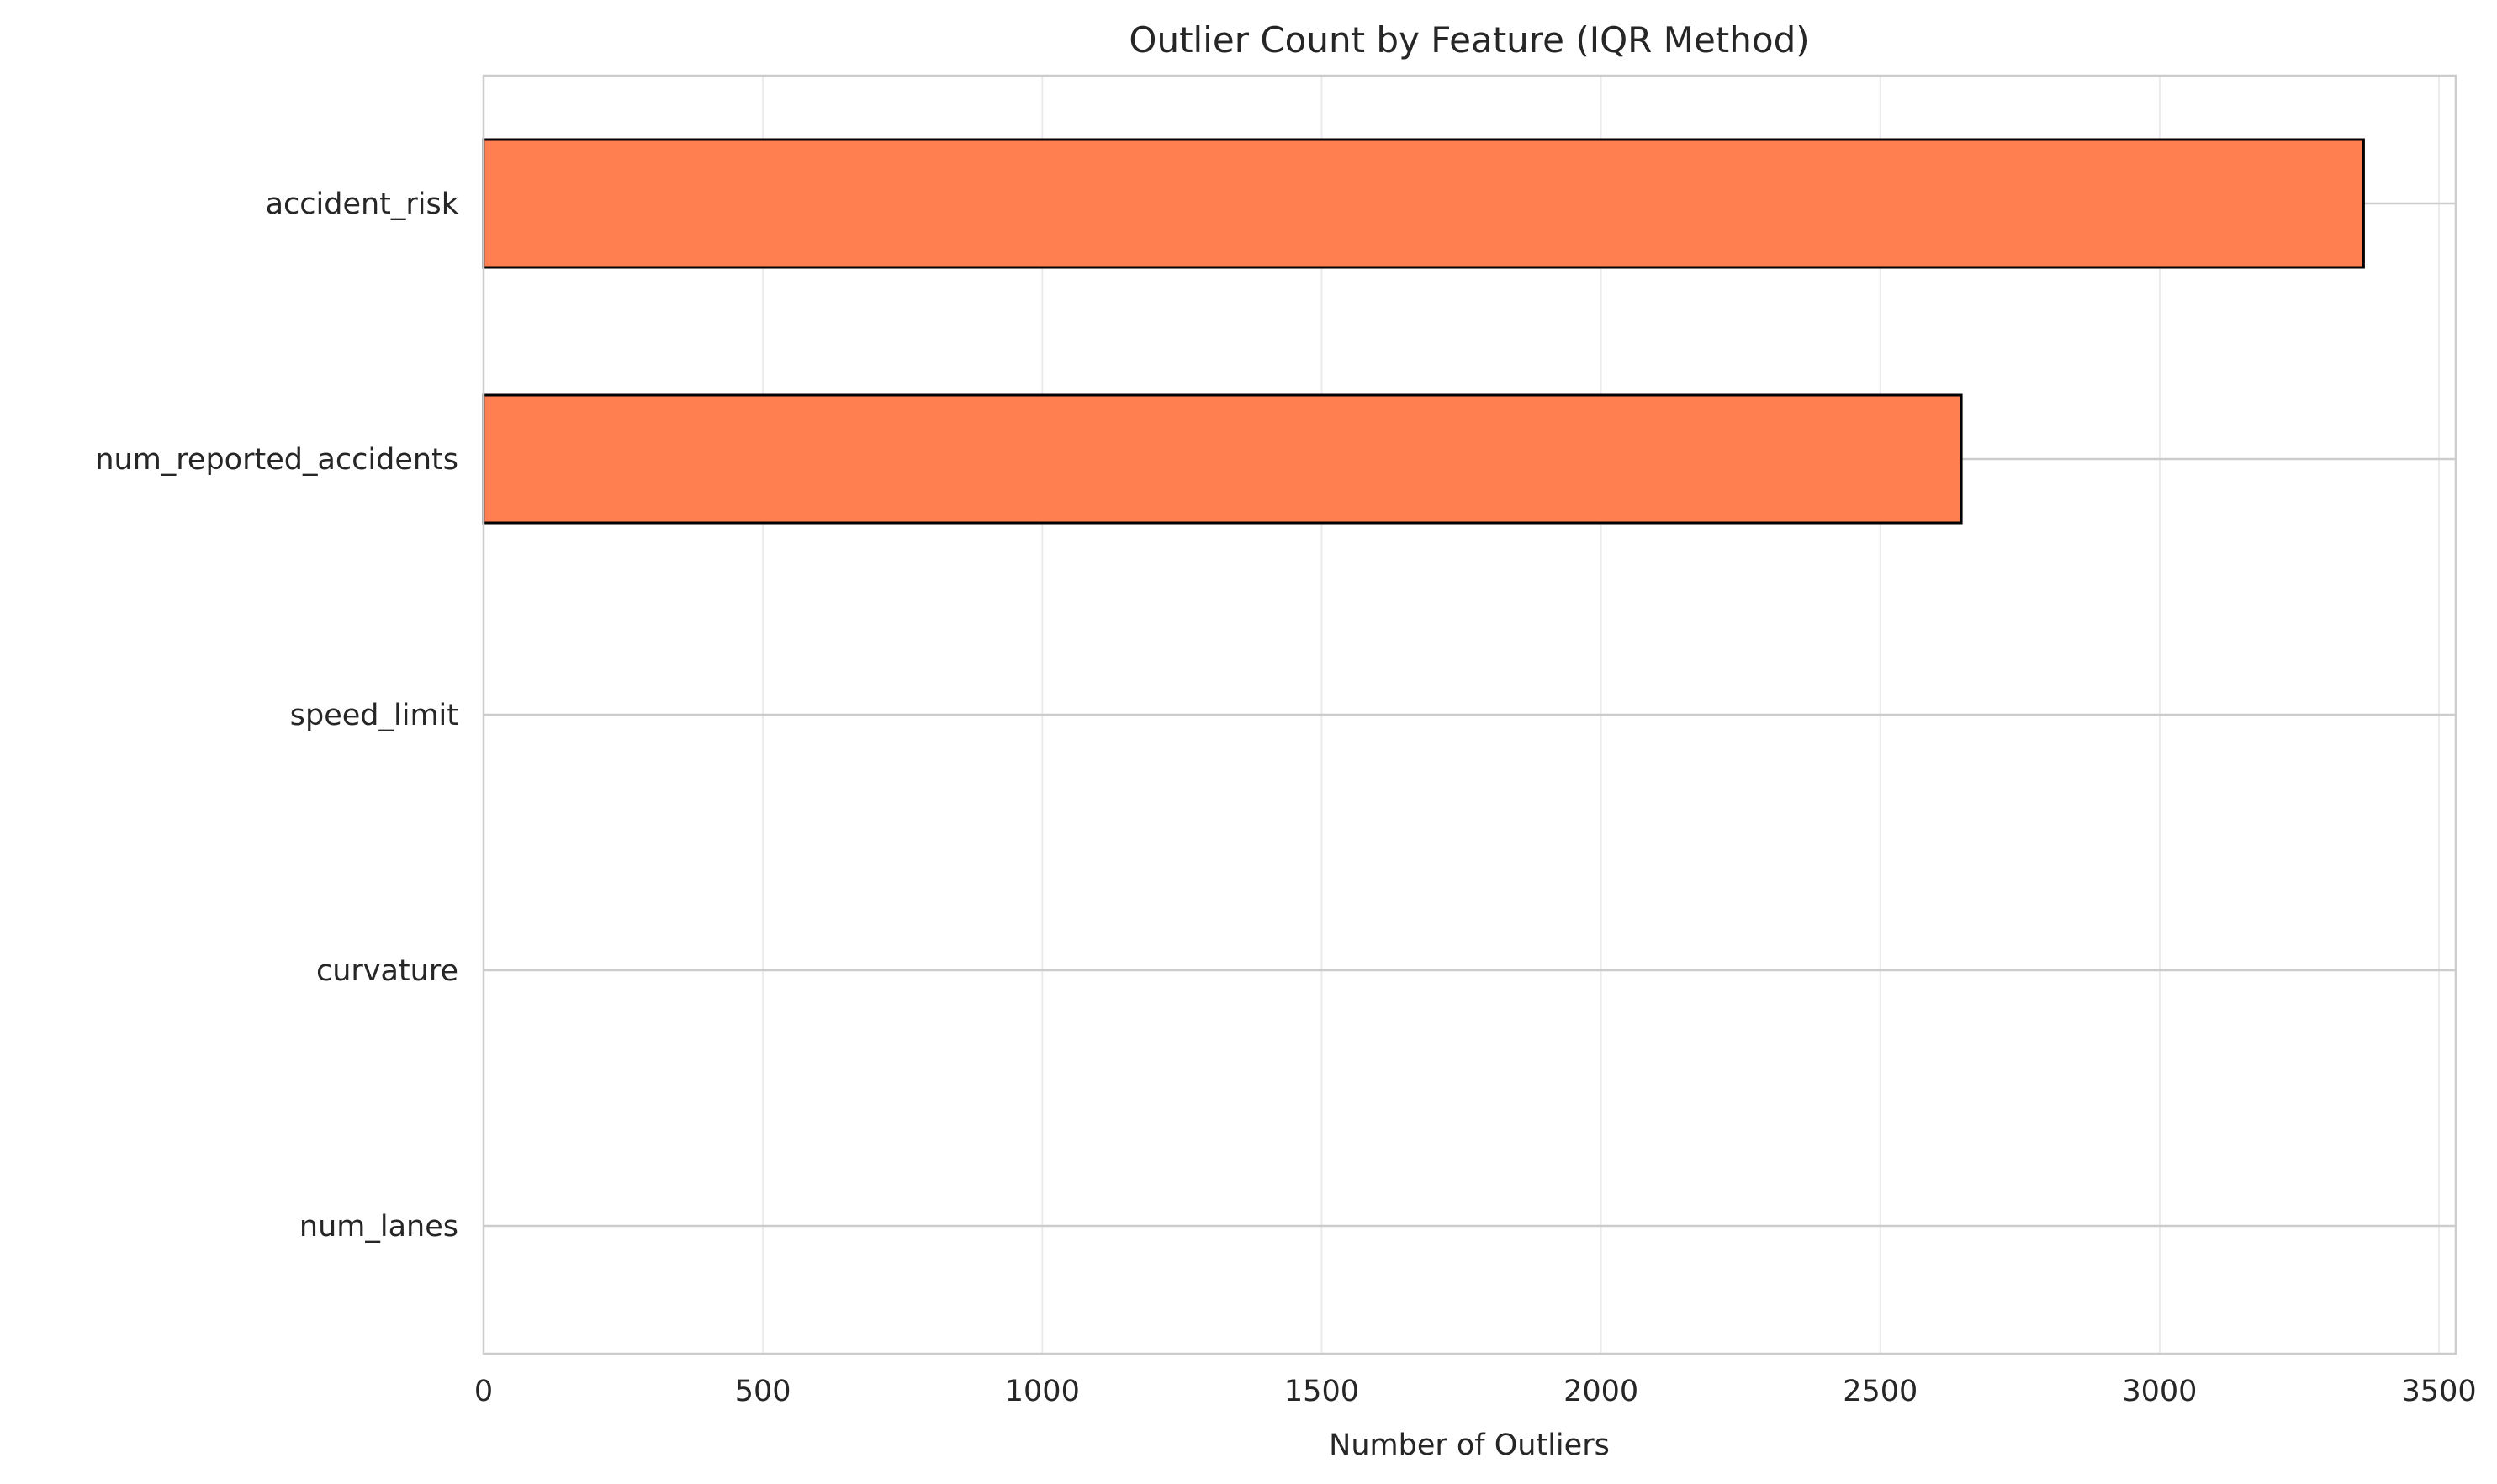 This screenshot has height=1484, width=2497. Describe the element at coordinates (1476, 1391) in the screenshot. I see `x-tick-labels: 0 500 1000 1500 2000 2500 3000 3500` at that location.